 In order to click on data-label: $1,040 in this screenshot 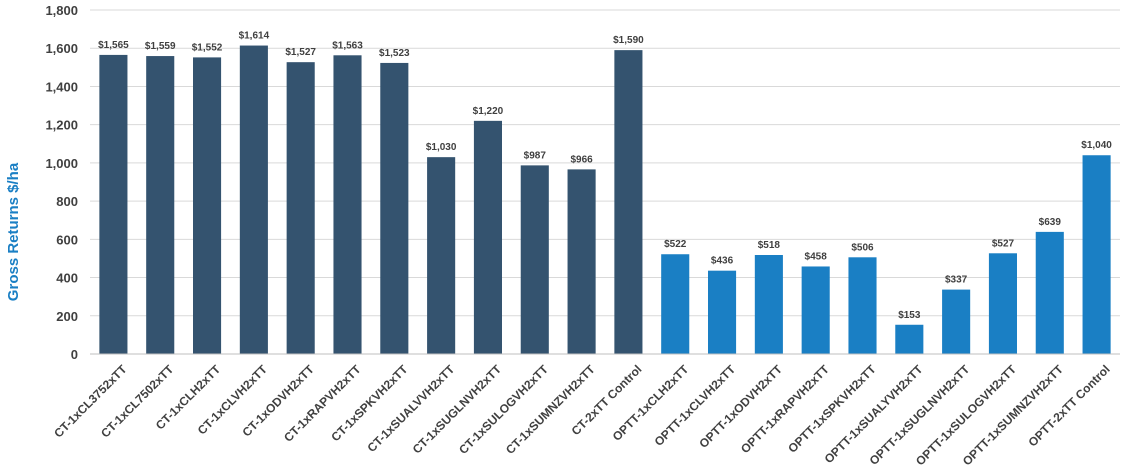, I will do `click(1096, 145)`.